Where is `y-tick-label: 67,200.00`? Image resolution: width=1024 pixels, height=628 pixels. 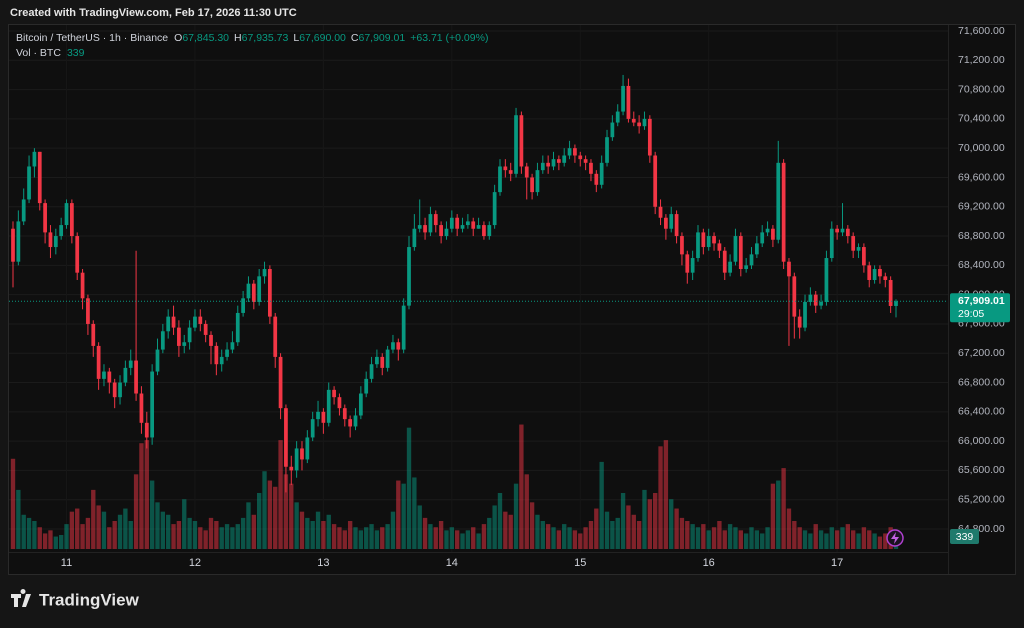
y-tick-label: 67,200.00 is located at coordinates (981, 353).